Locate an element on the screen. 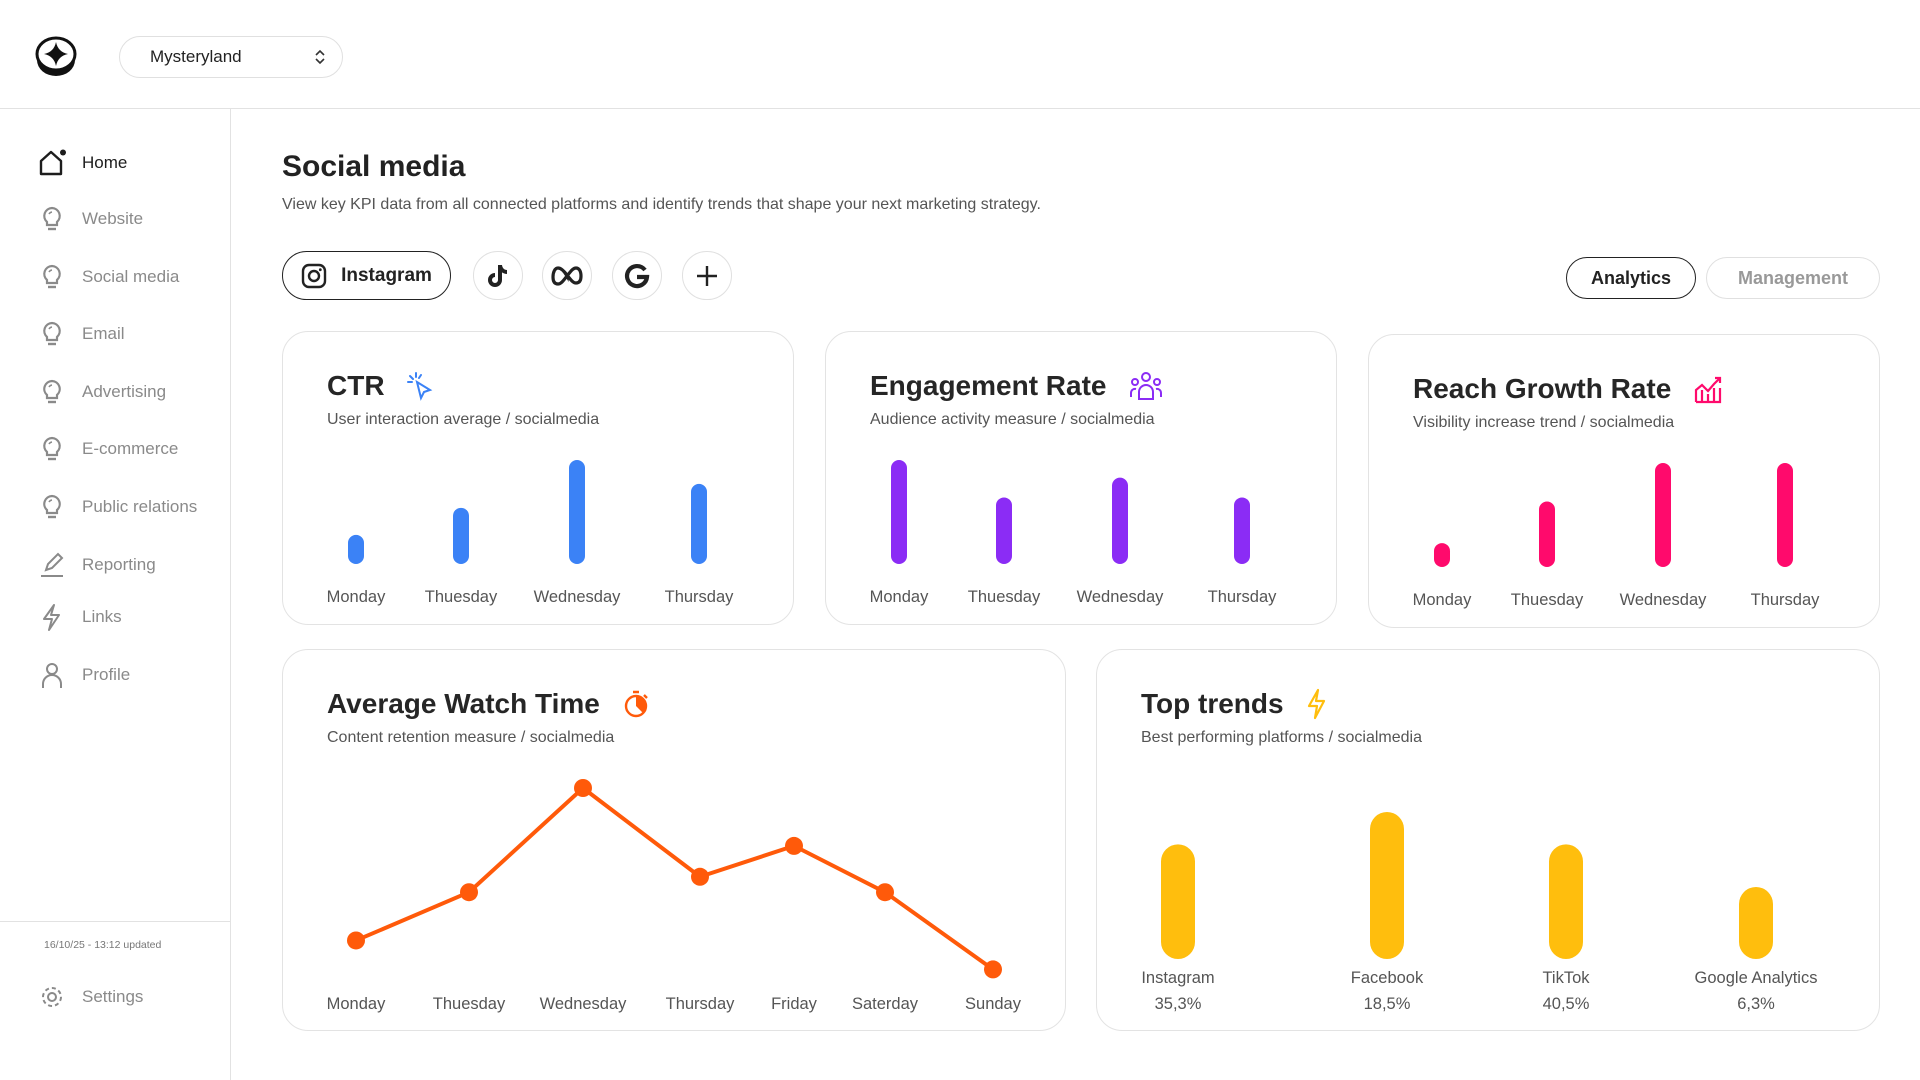 This screenshot has width=1920, height=1080. sidebar-item-label: Home is located at coordinates (105, 162).